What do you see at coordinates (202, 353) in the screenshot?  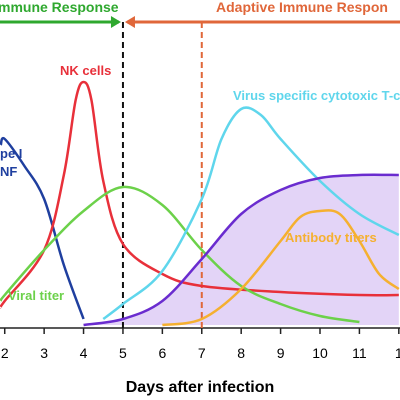 I see `x-tick-label: 7` at bounding box center [202, 353].